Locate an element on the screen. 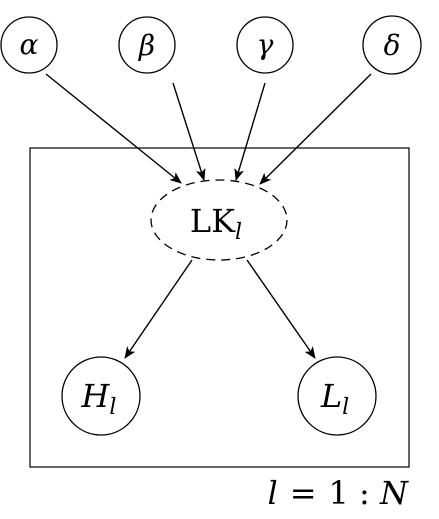 The image size is (439, 519). node-gamma: γ is located at coordinates (265, 45).